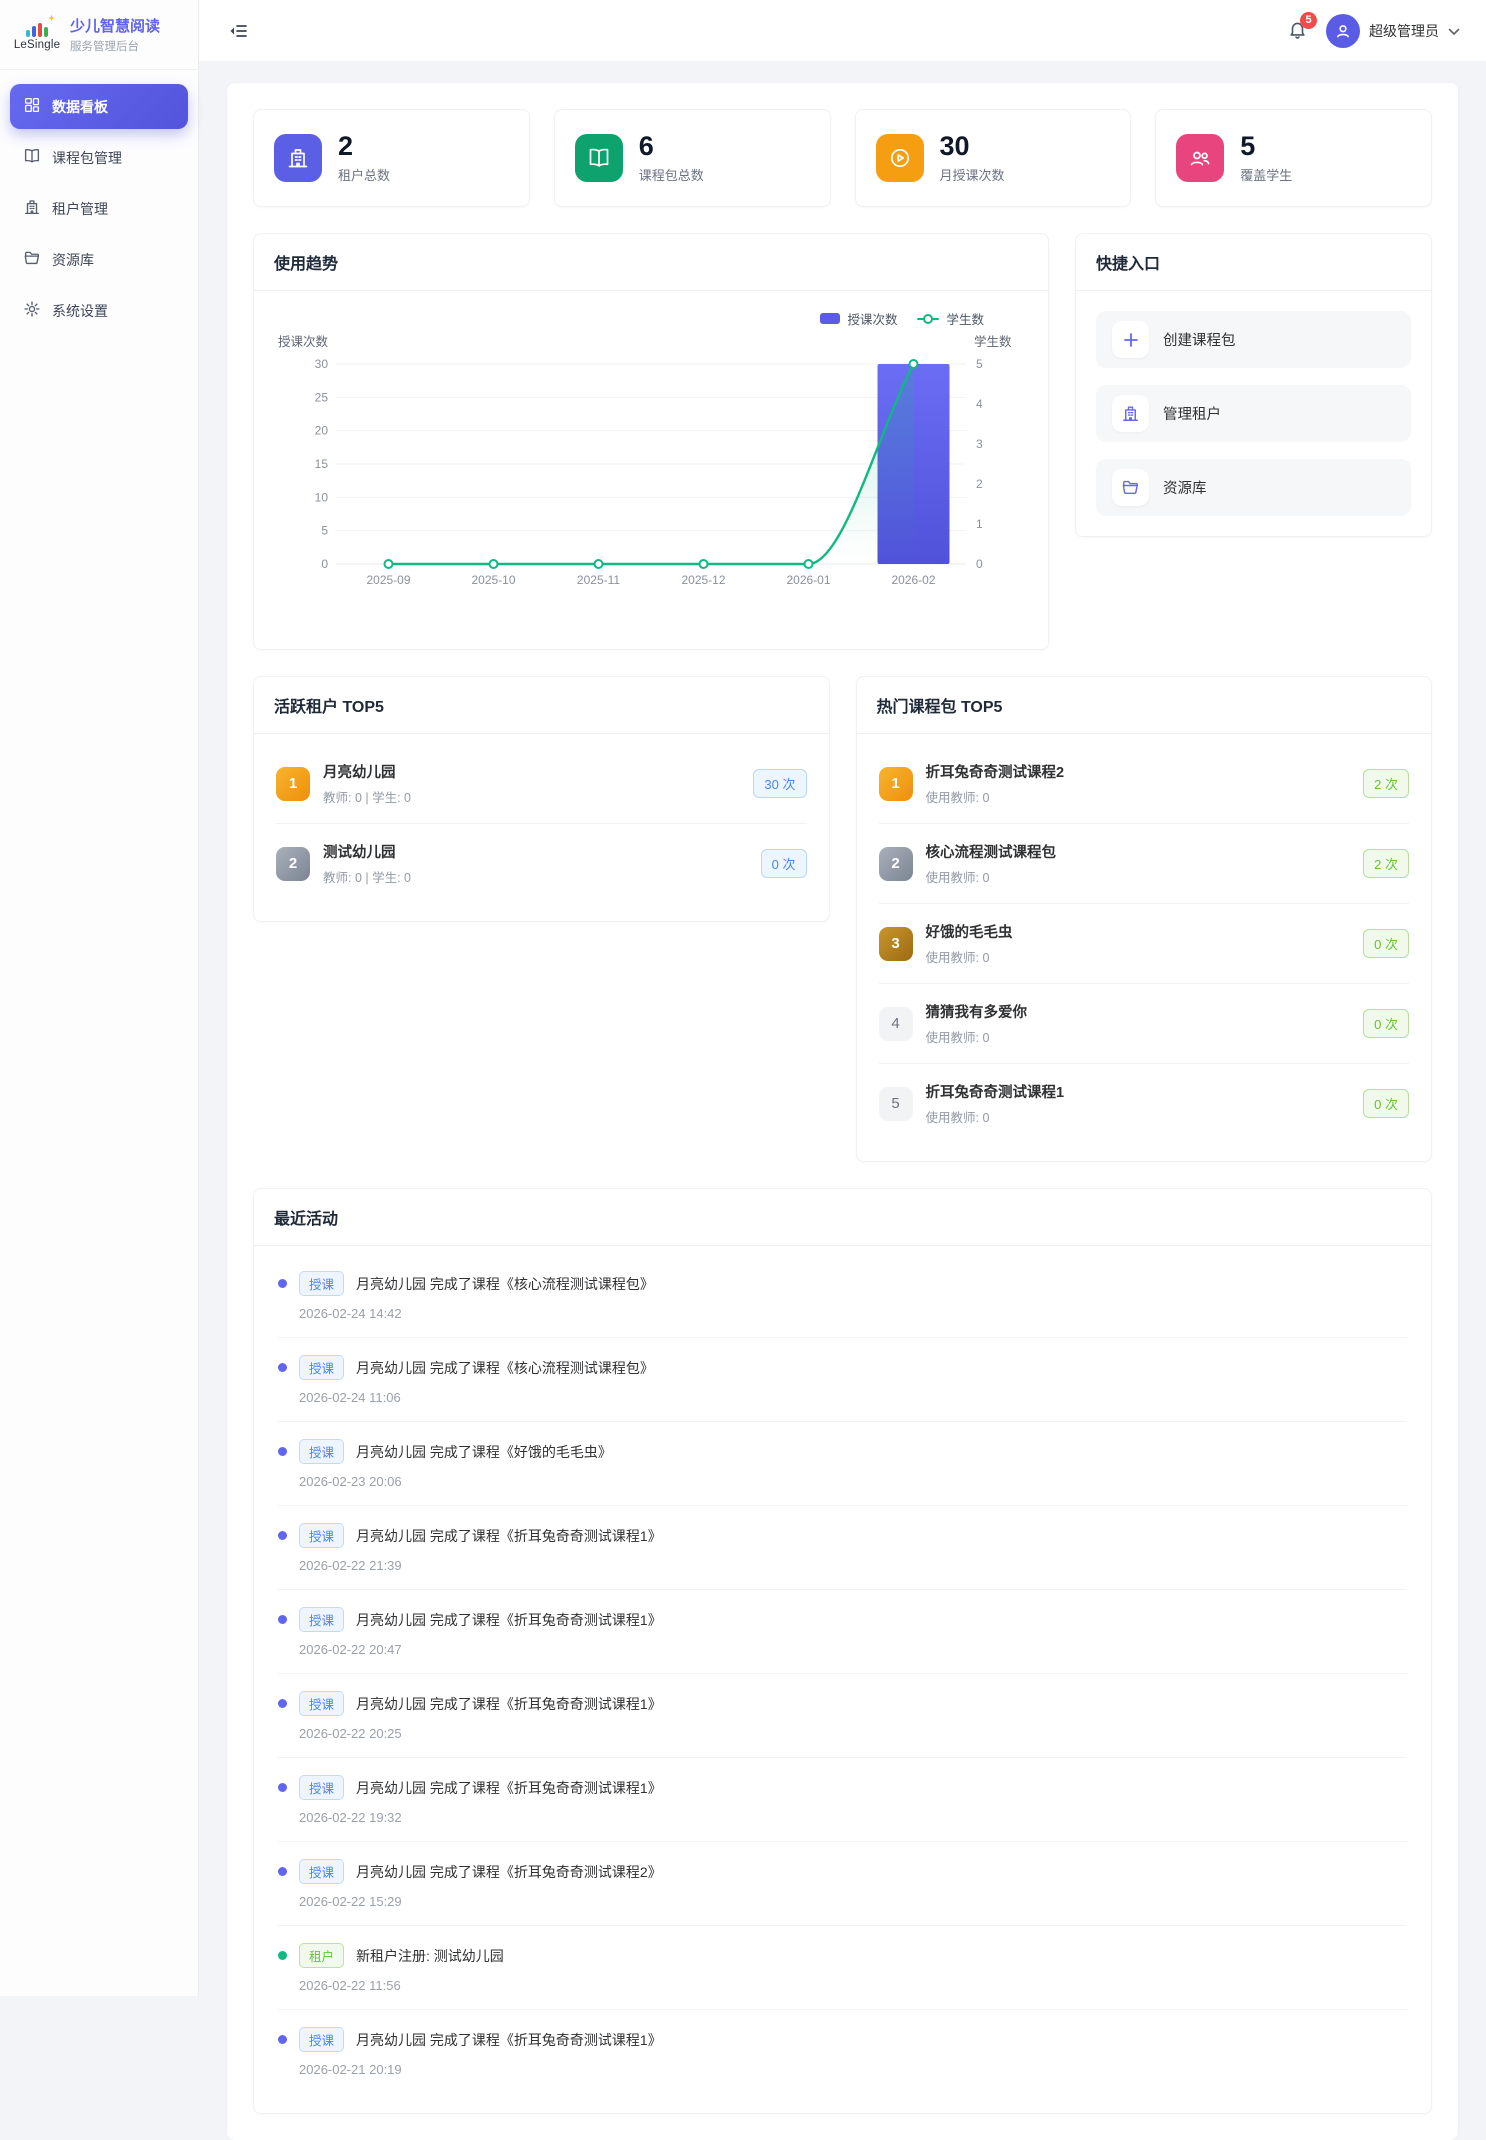  What do you see at coordinates (1393, 30) in the screenshot?
I see `user-menu: 超级管理员` at bounding box center [1393, 30].